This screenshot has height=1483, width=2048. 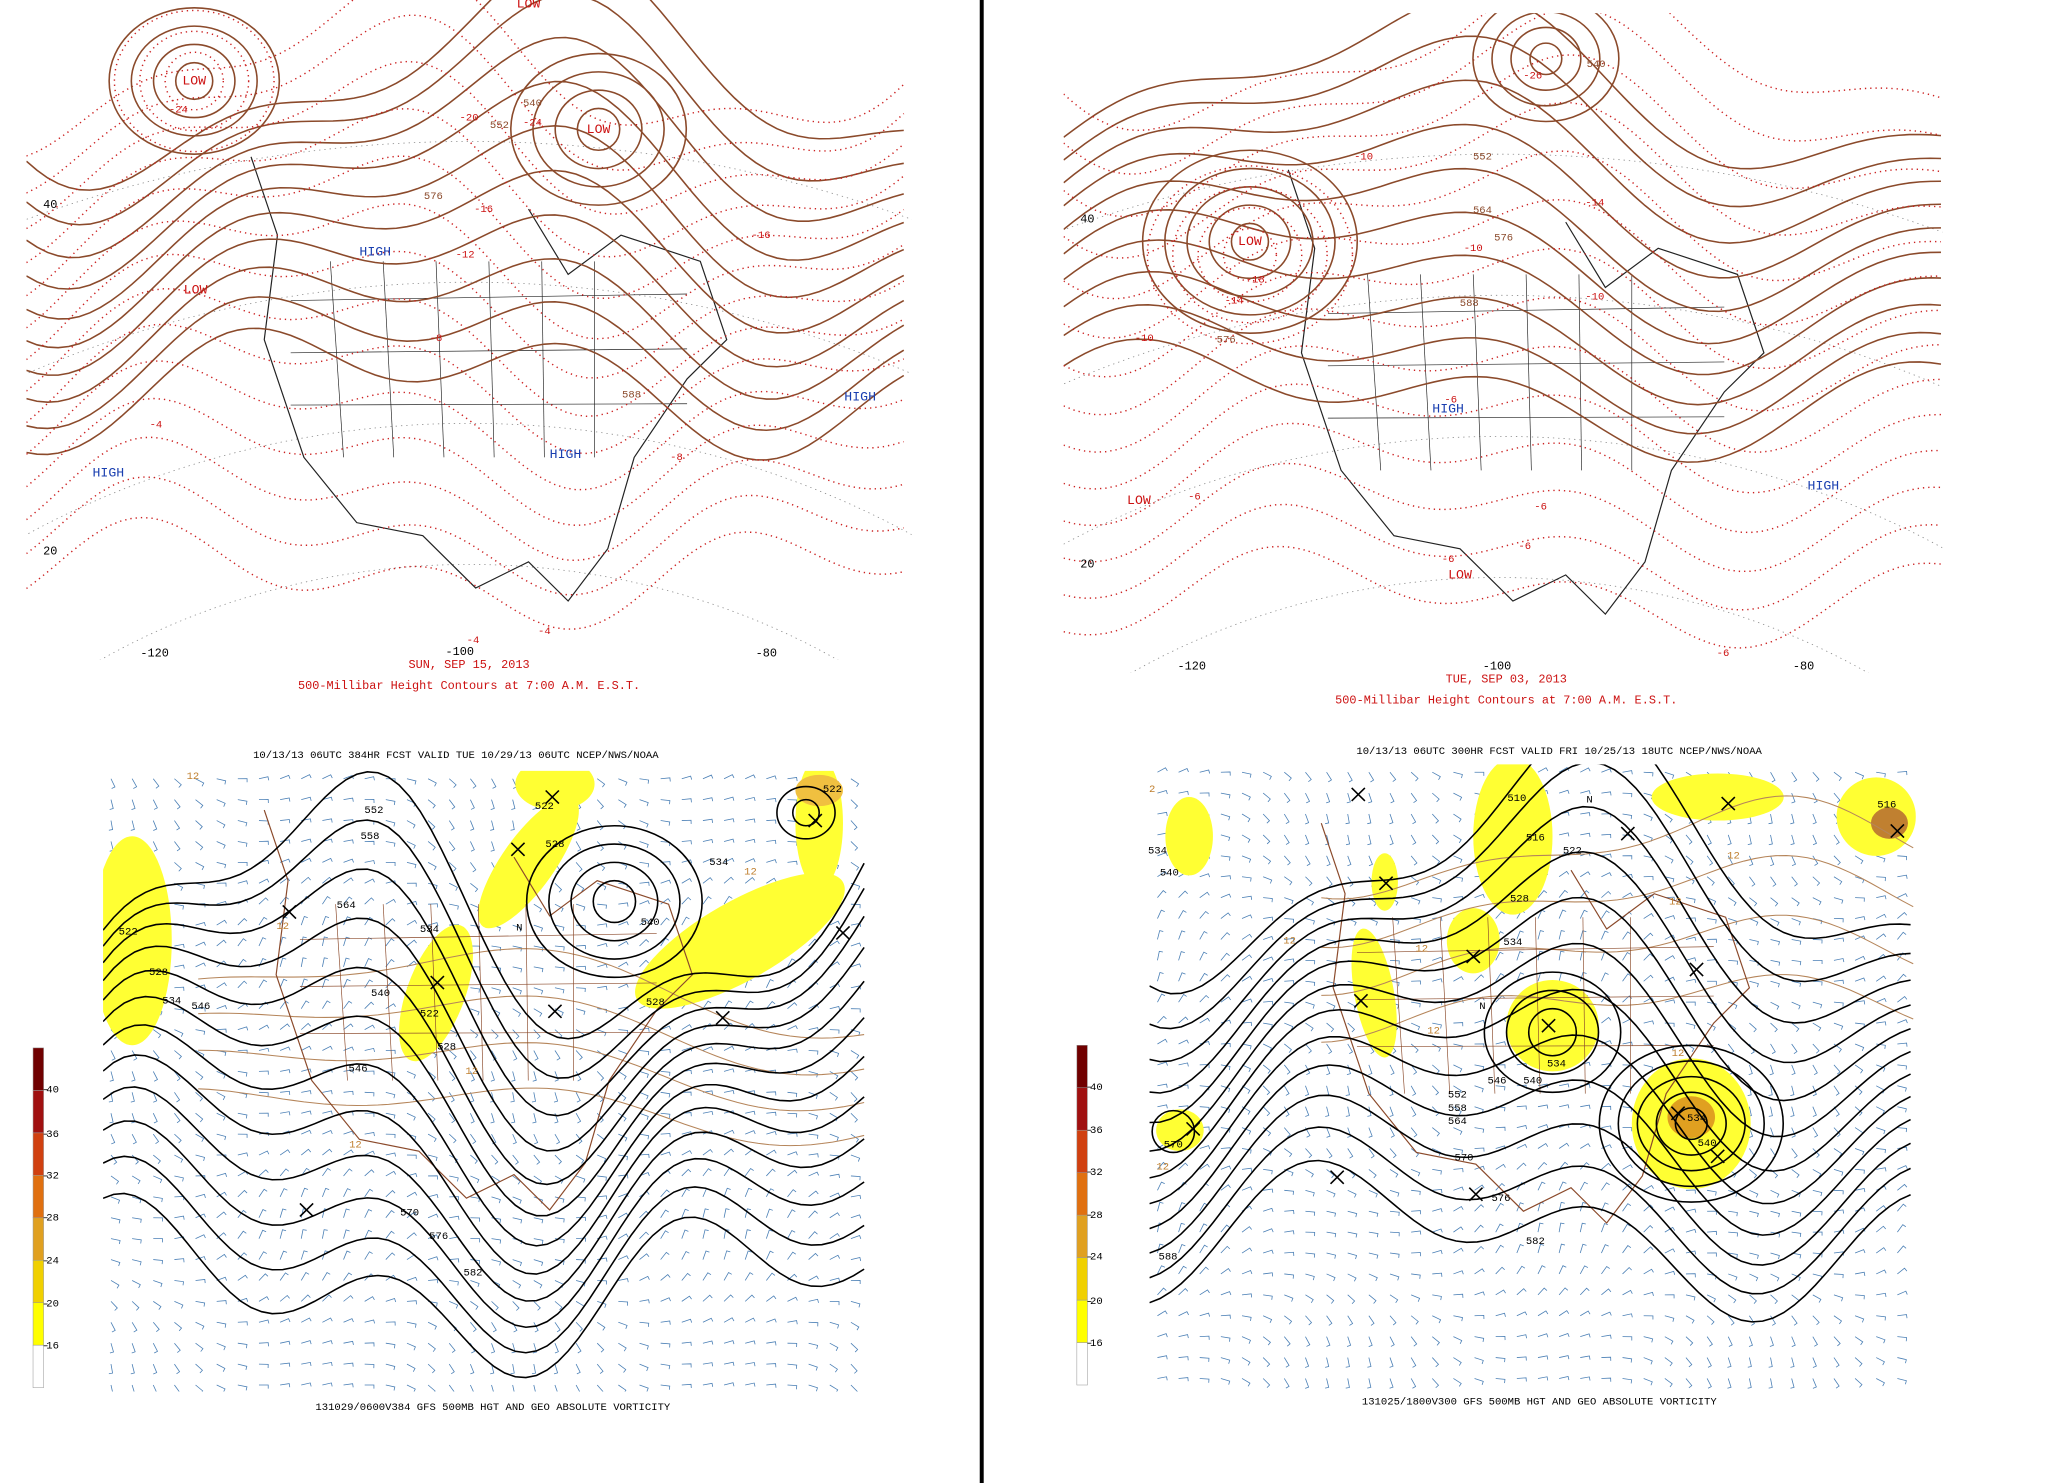 I want to click on system: HIGH, so click(x=566, y=454).